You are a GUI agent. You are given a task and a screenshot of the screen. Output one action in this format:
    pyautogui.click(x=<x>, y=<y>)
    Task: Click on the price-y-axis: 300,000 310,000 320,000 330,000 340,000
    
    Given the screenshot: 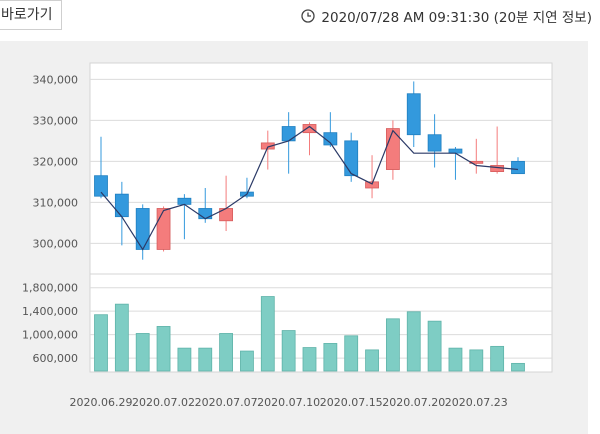 What is the action you would take?
    pyautogui.click(x=56, y=161)
    